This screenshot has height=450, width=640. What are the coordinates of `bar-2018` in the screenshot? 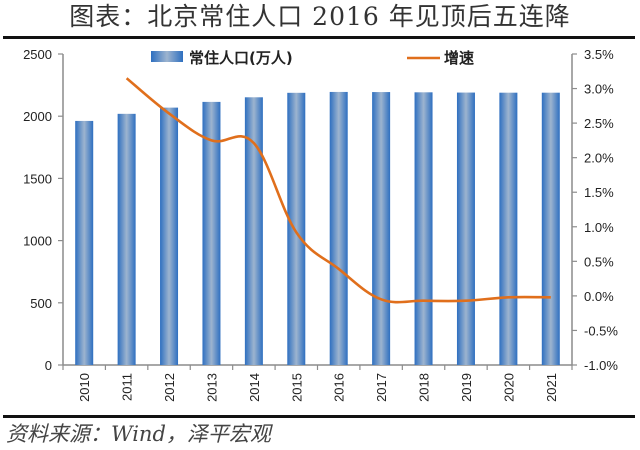 It's located at (423, 229).